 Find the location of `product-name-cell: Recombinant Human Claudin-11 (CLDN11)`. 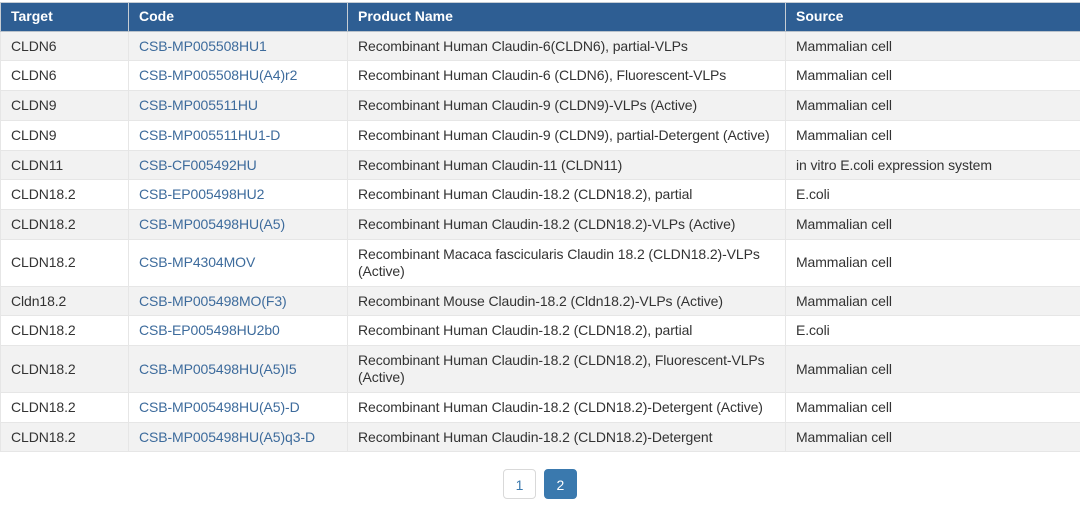

product-name-cell: Recombinant Human Claudin-11 (CLDN11) is located at coordinates (566, 165).